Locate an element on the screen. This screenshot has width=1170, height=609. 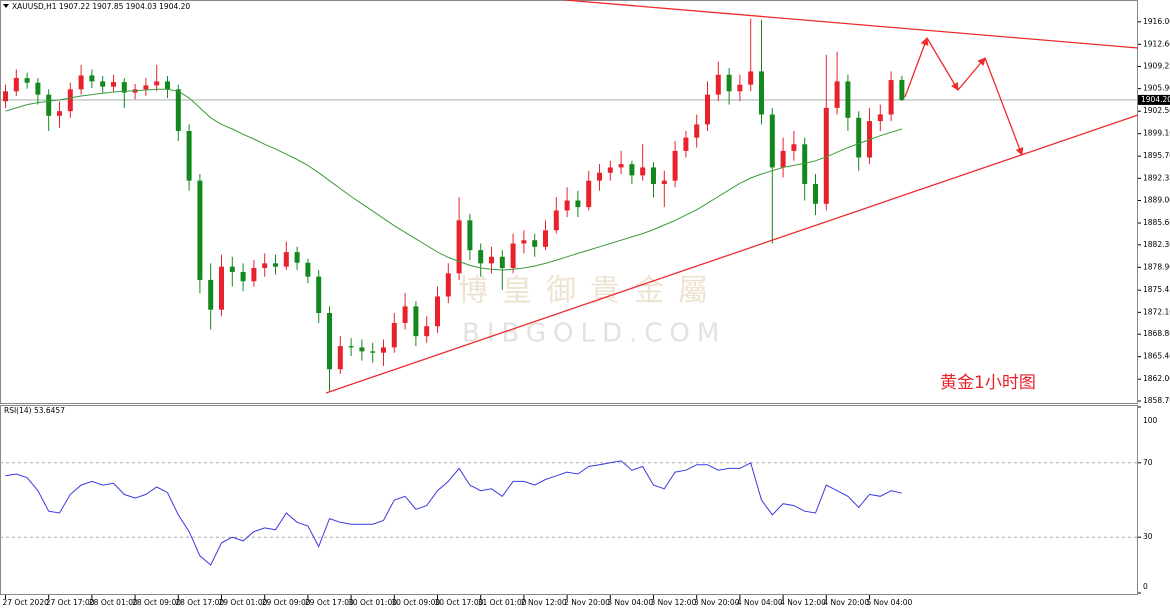
y-tick-label: 1872.10 is located at coordinates (1156, 311).